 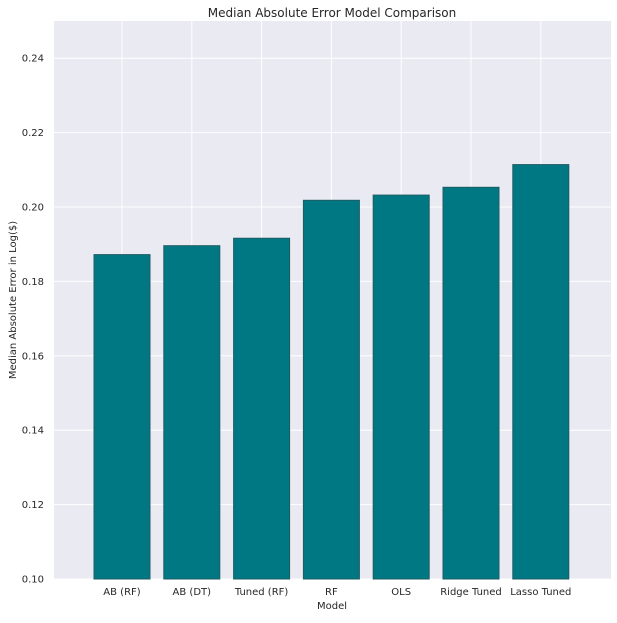 I want to click on x-tick-label: Ridge Tuned, so click(x=471, y=592).